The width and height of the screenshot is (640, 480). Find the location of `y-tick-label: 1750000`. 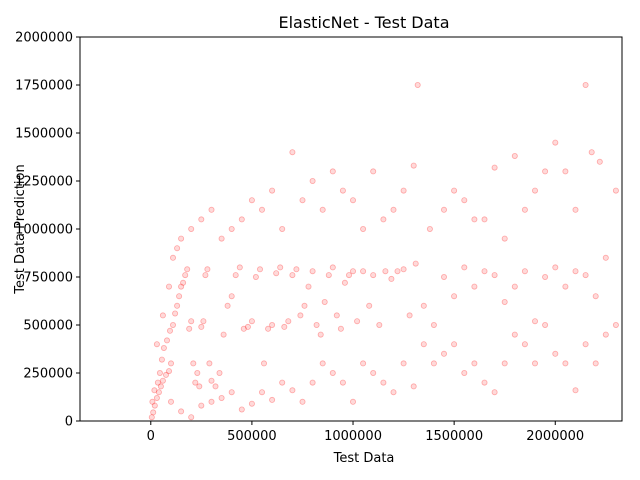

y-tick-label: 1750000 is located at coordinates (44, 86).